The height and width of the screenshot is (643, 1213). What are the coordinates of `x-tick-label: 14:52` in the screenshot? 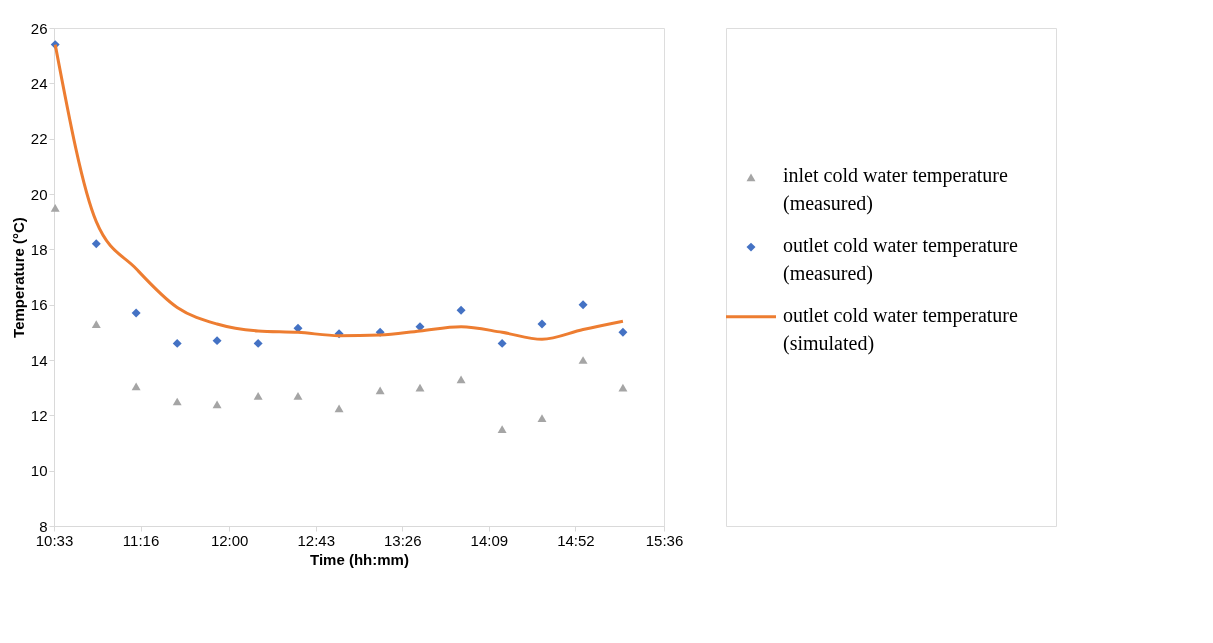 It's located at (576, 540).